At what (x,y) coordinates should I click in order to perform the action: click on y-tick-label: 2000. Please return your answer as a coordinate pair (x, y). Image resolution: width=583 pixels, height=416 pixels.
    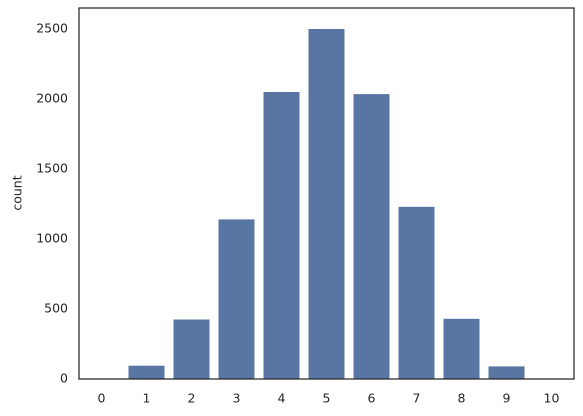
    Looking at the image, I should click on (52, 98).